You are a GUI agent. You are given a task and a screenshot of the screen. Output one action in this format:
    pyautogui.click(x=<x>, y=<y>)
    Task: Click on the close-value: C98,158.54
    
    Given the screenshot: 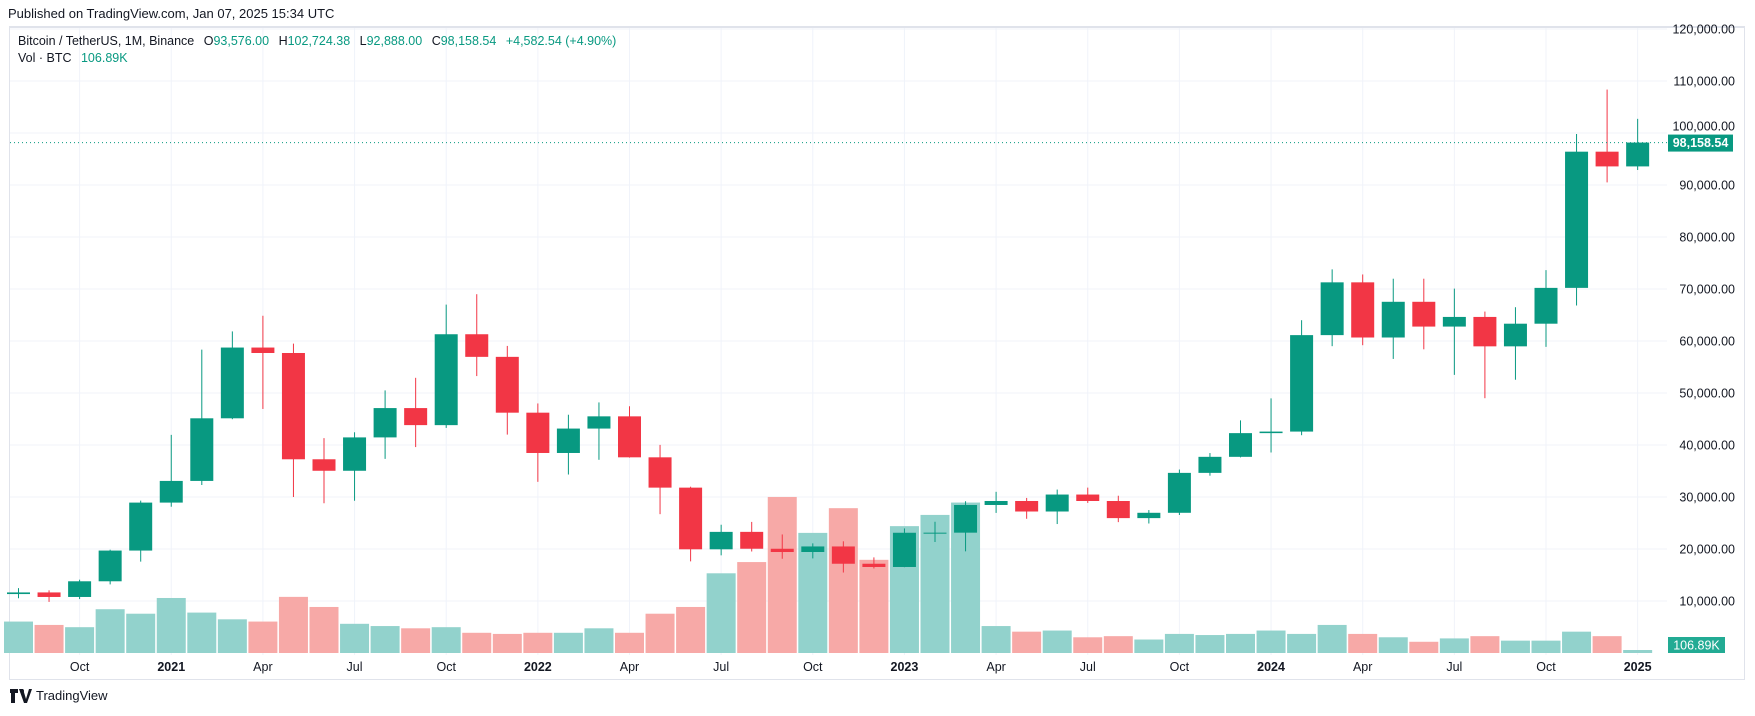 What is the action you would take?
    pyautogui.click(x=464, y=41)
    